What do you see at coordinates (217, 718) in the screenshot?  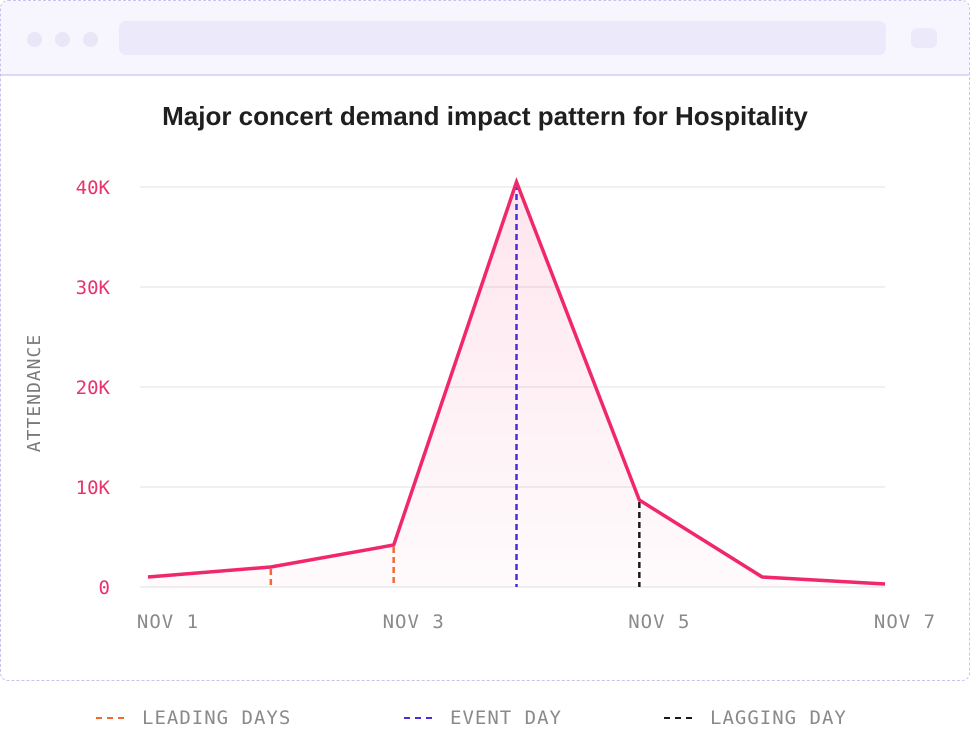 I see `legend-label-leading: LEADING DAYS` at bounding box center [217, 718].